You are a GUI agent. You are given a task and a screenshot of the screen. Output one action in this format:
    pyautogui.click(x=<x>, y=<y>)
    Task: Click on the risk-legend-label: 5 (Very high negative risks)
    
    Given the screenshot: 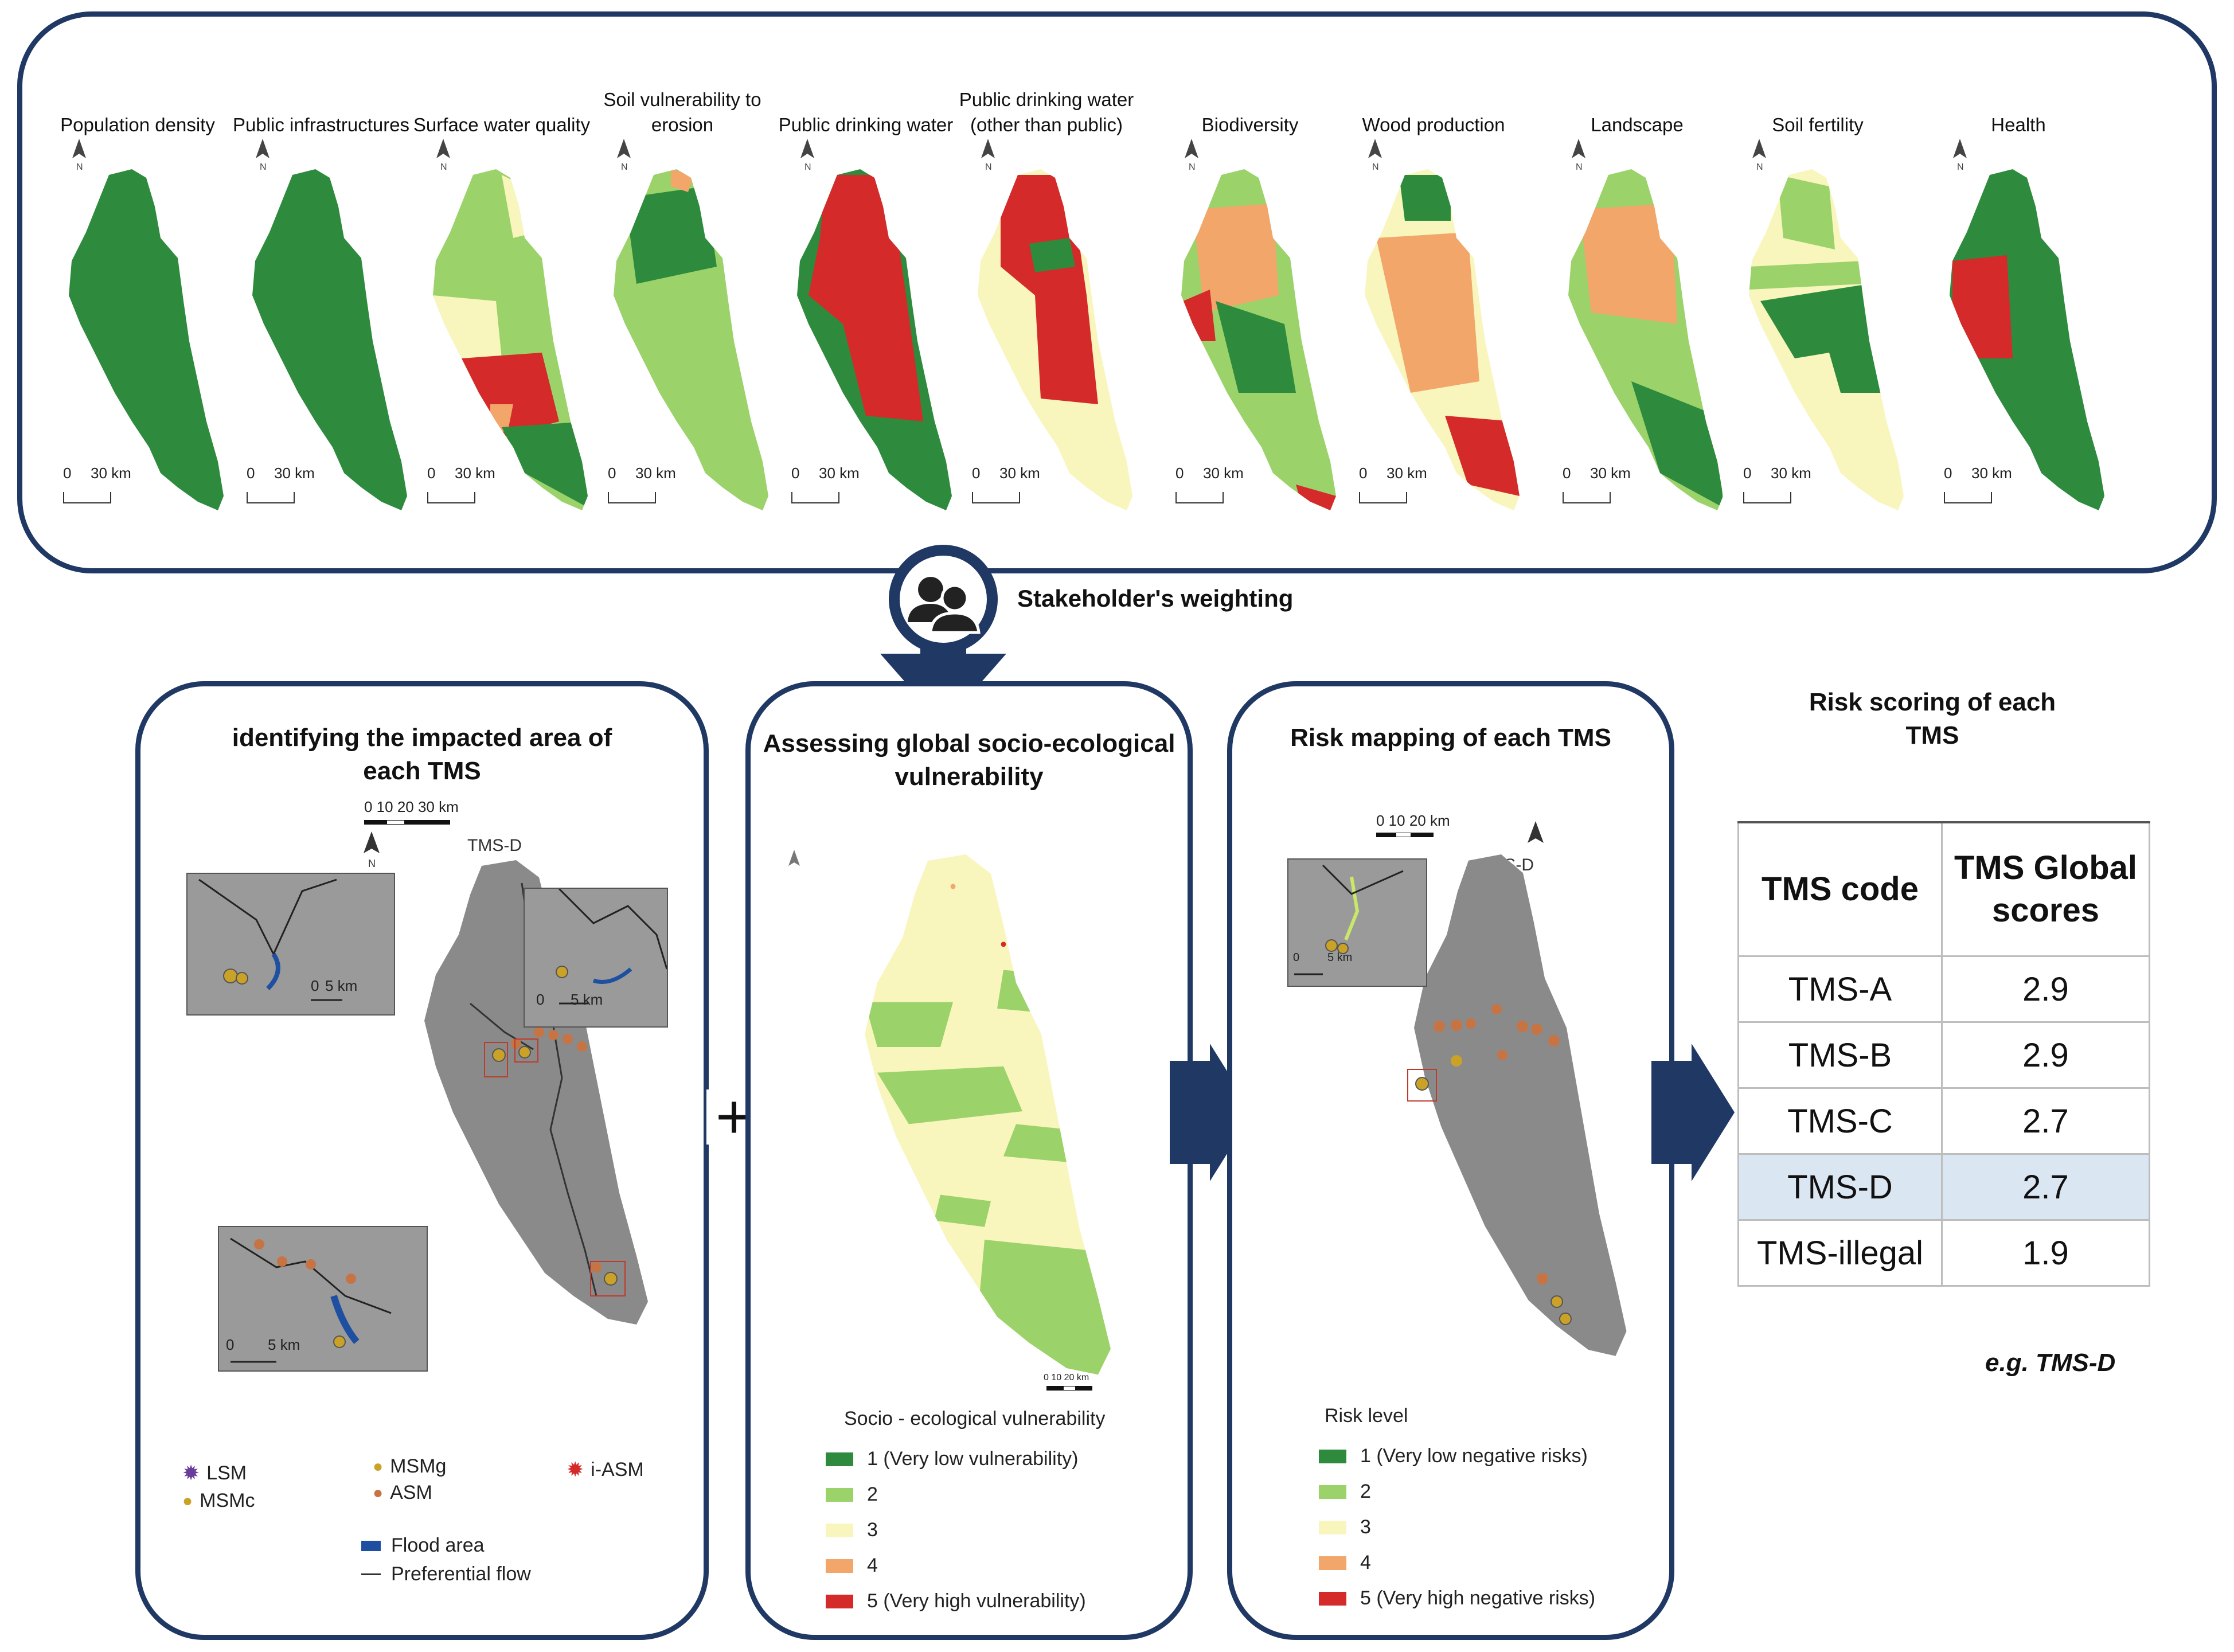 What is the action you would take?
    pyautogui.click(x=1478, y=1598)
    